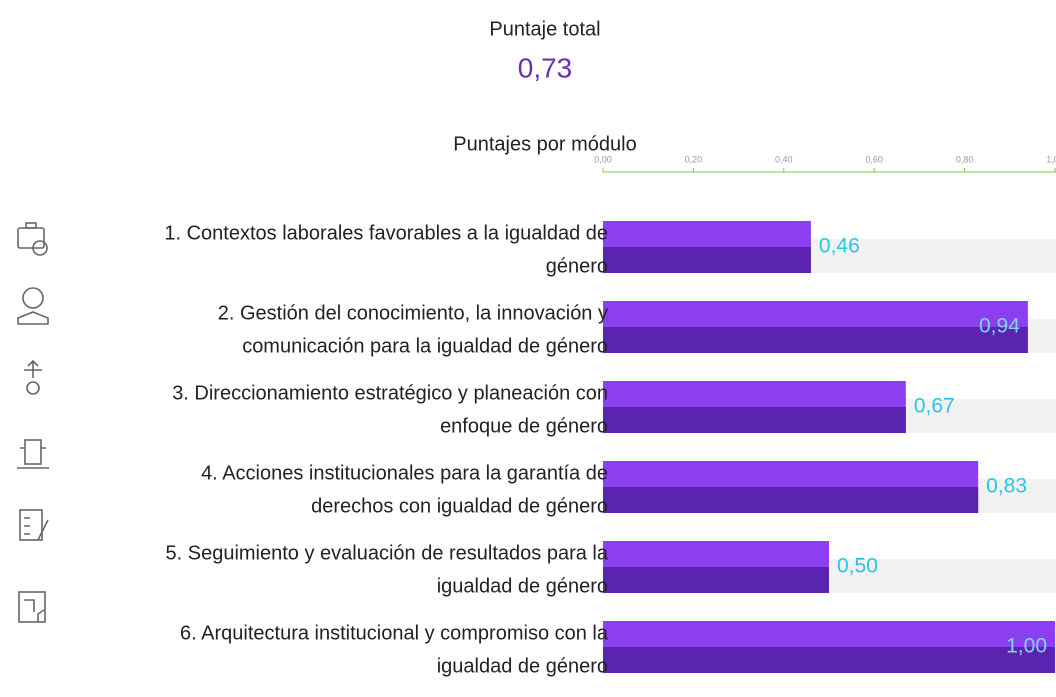 The height and width of the screenshot is (697, 1056). I want to click on value-label: 0,94, so click(999, 326).